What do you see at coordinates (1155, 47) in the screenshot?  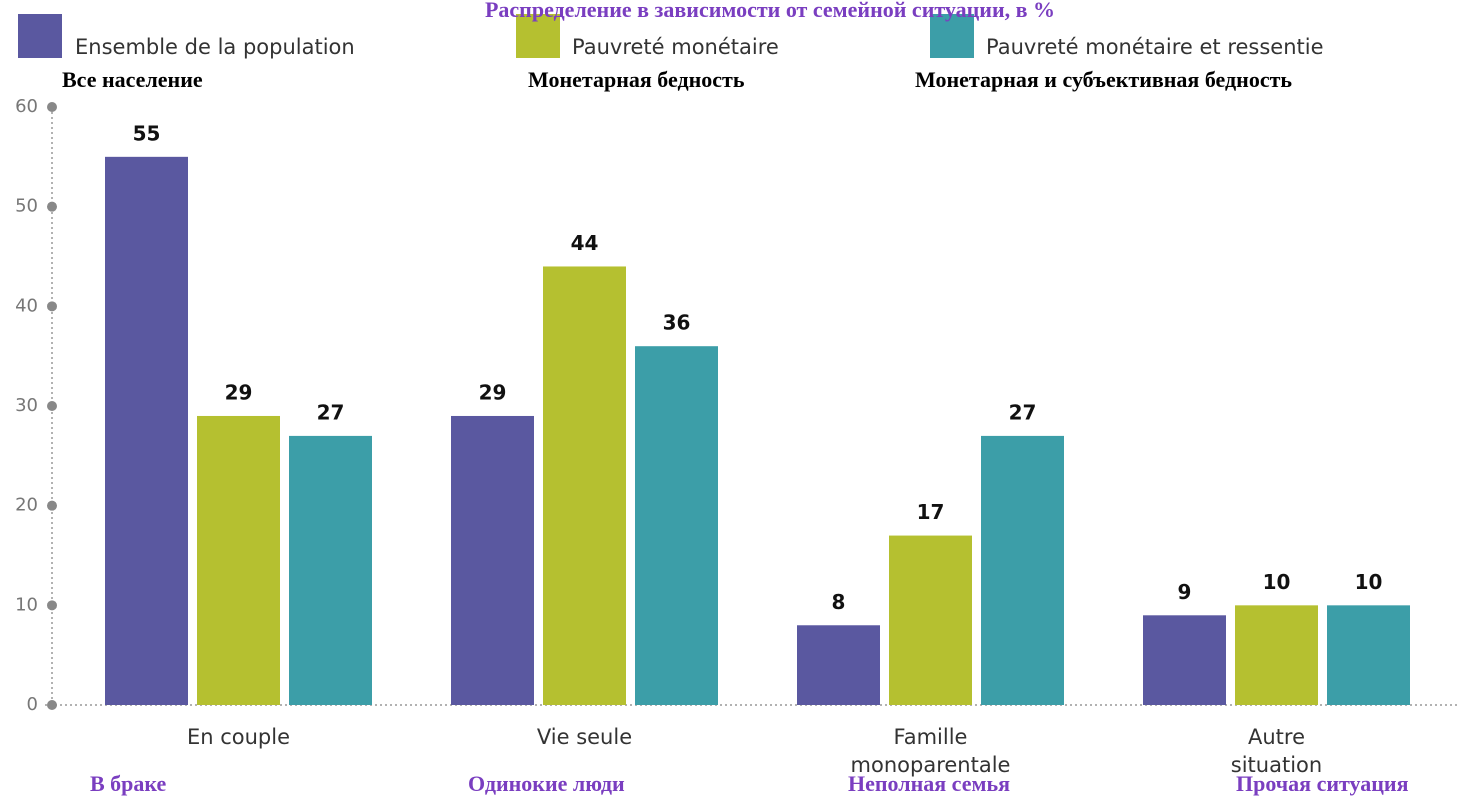 I see `legend-label: Pauvreté monétaire et ressentie` at bounding box center [1155, 47].